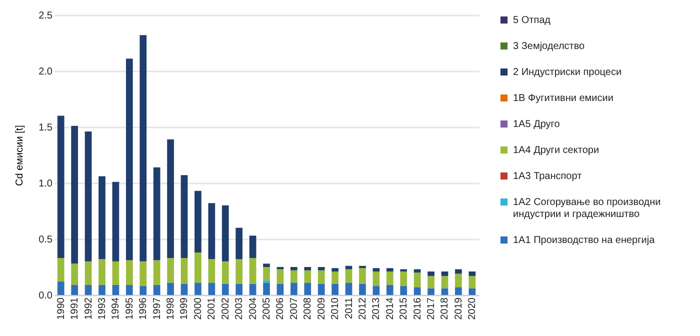 The image size is (700, 336). I want to click on x-tick-label: 2015, so click(404, 308).